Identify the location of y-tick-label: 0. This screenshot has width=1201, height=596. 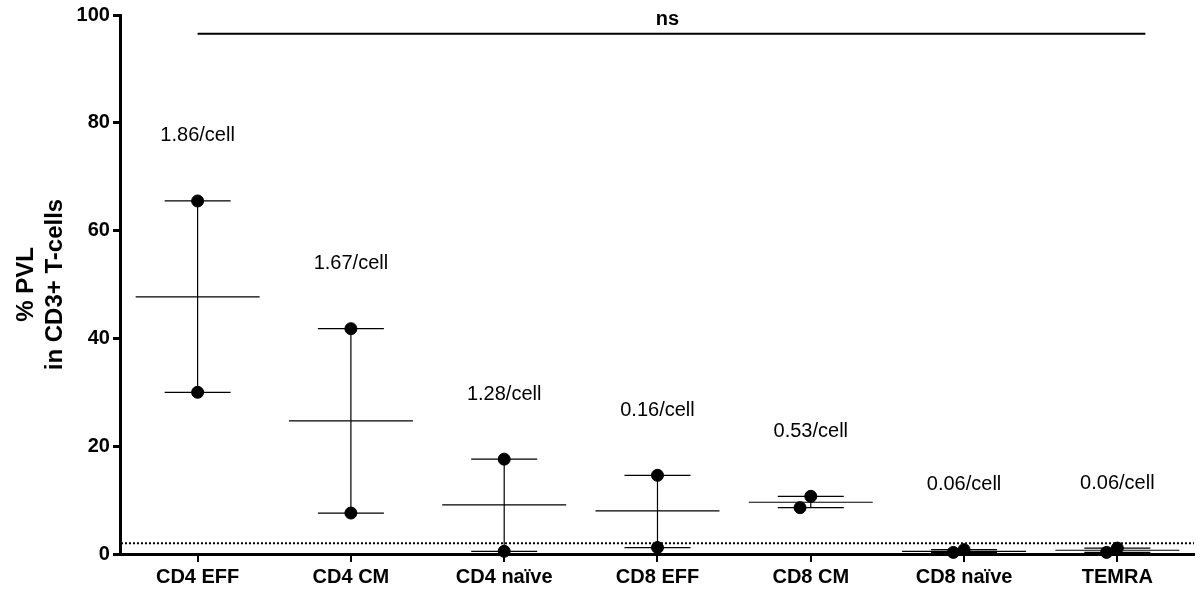
(104, 552).